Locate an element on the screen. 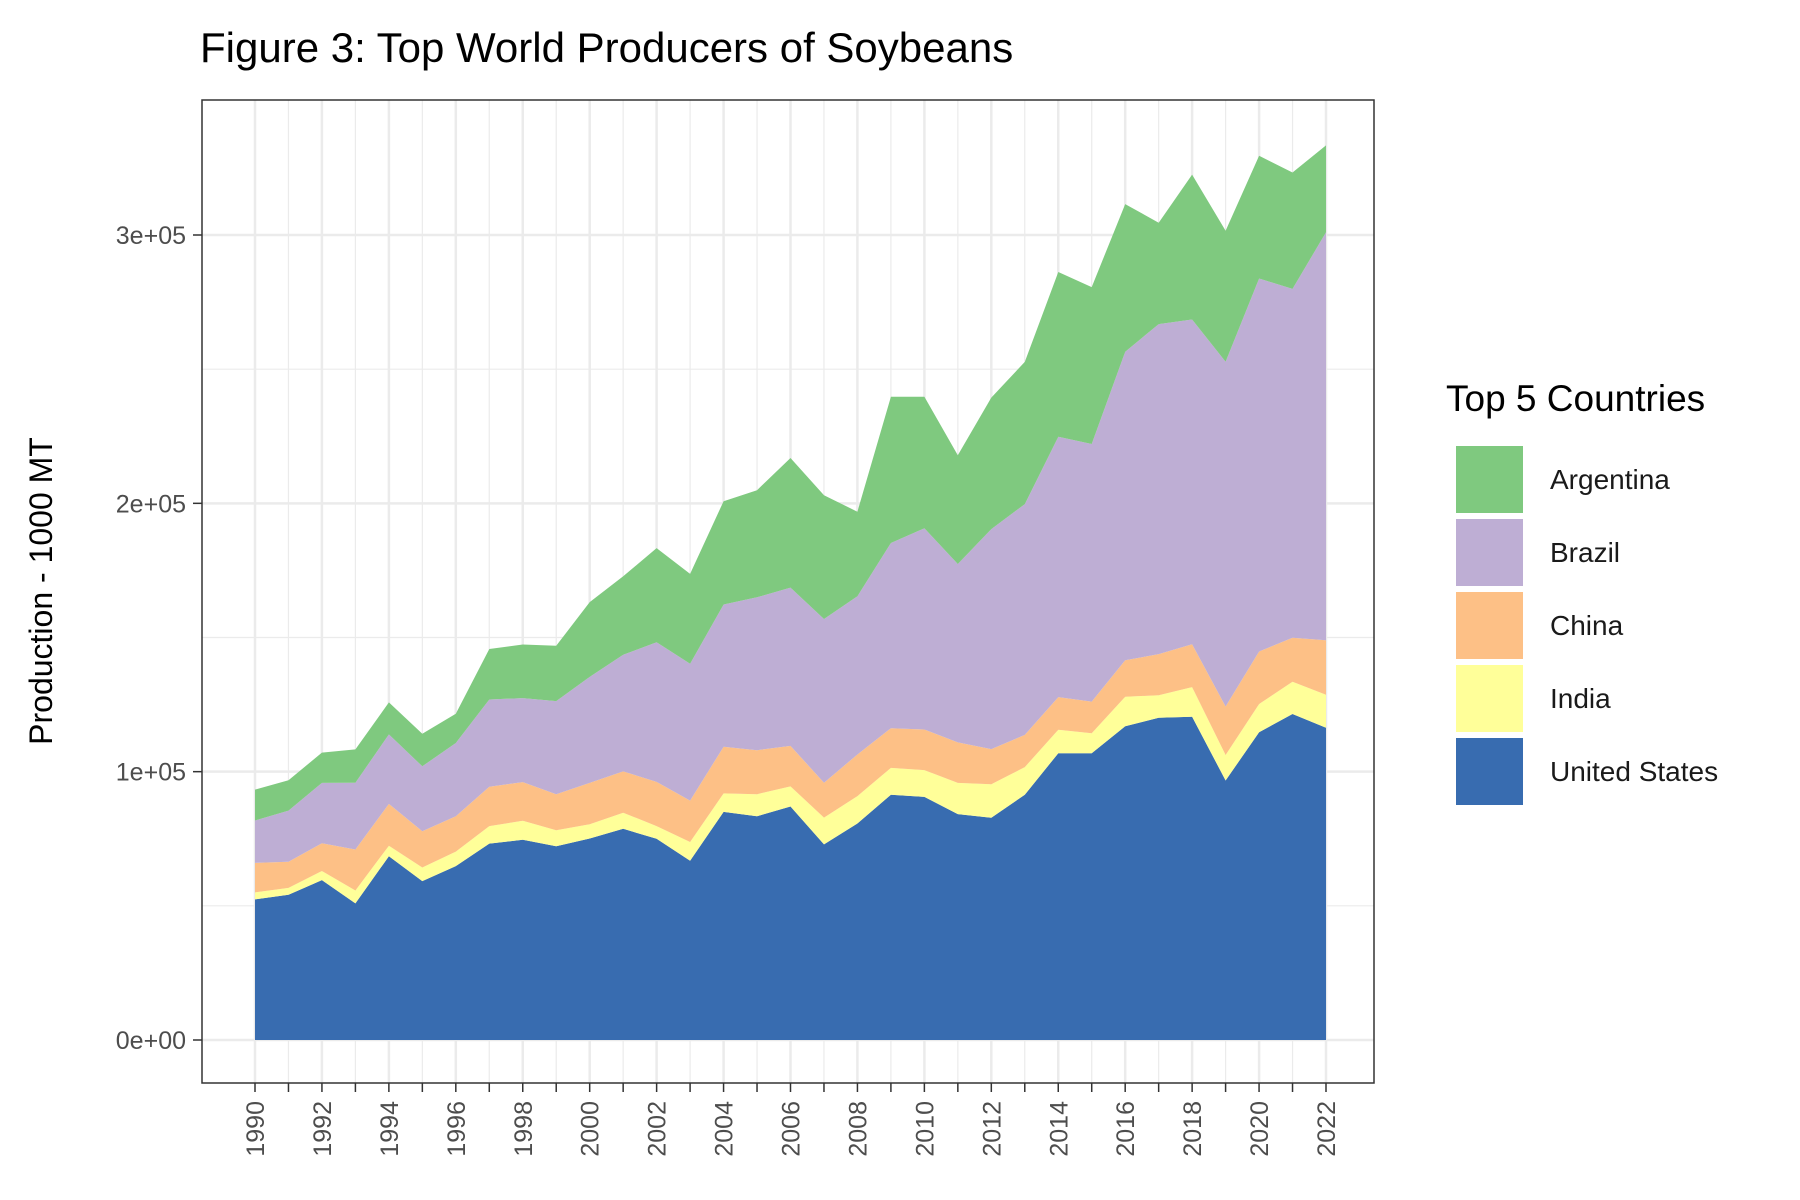  x-tick-label: 2014 is located at coordinates (1059, 1129).